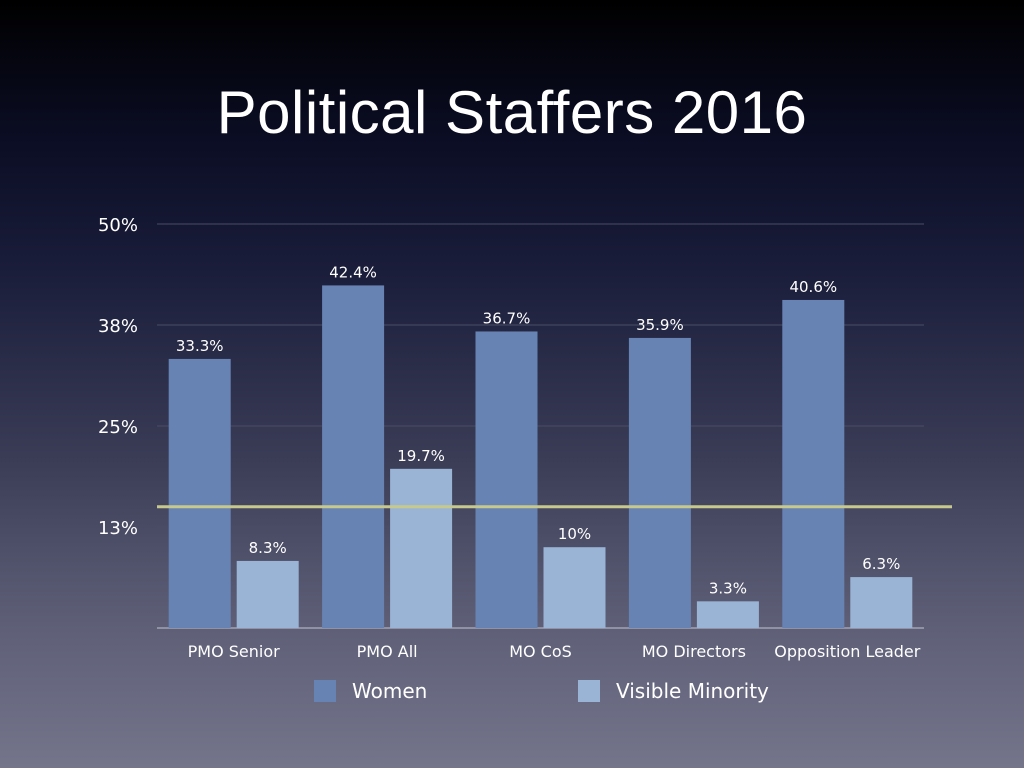 Image resolution: width=1024 pixels, height=768 pixels. I want to click on x-tick-label: PMO Senior, so click(234, 651).